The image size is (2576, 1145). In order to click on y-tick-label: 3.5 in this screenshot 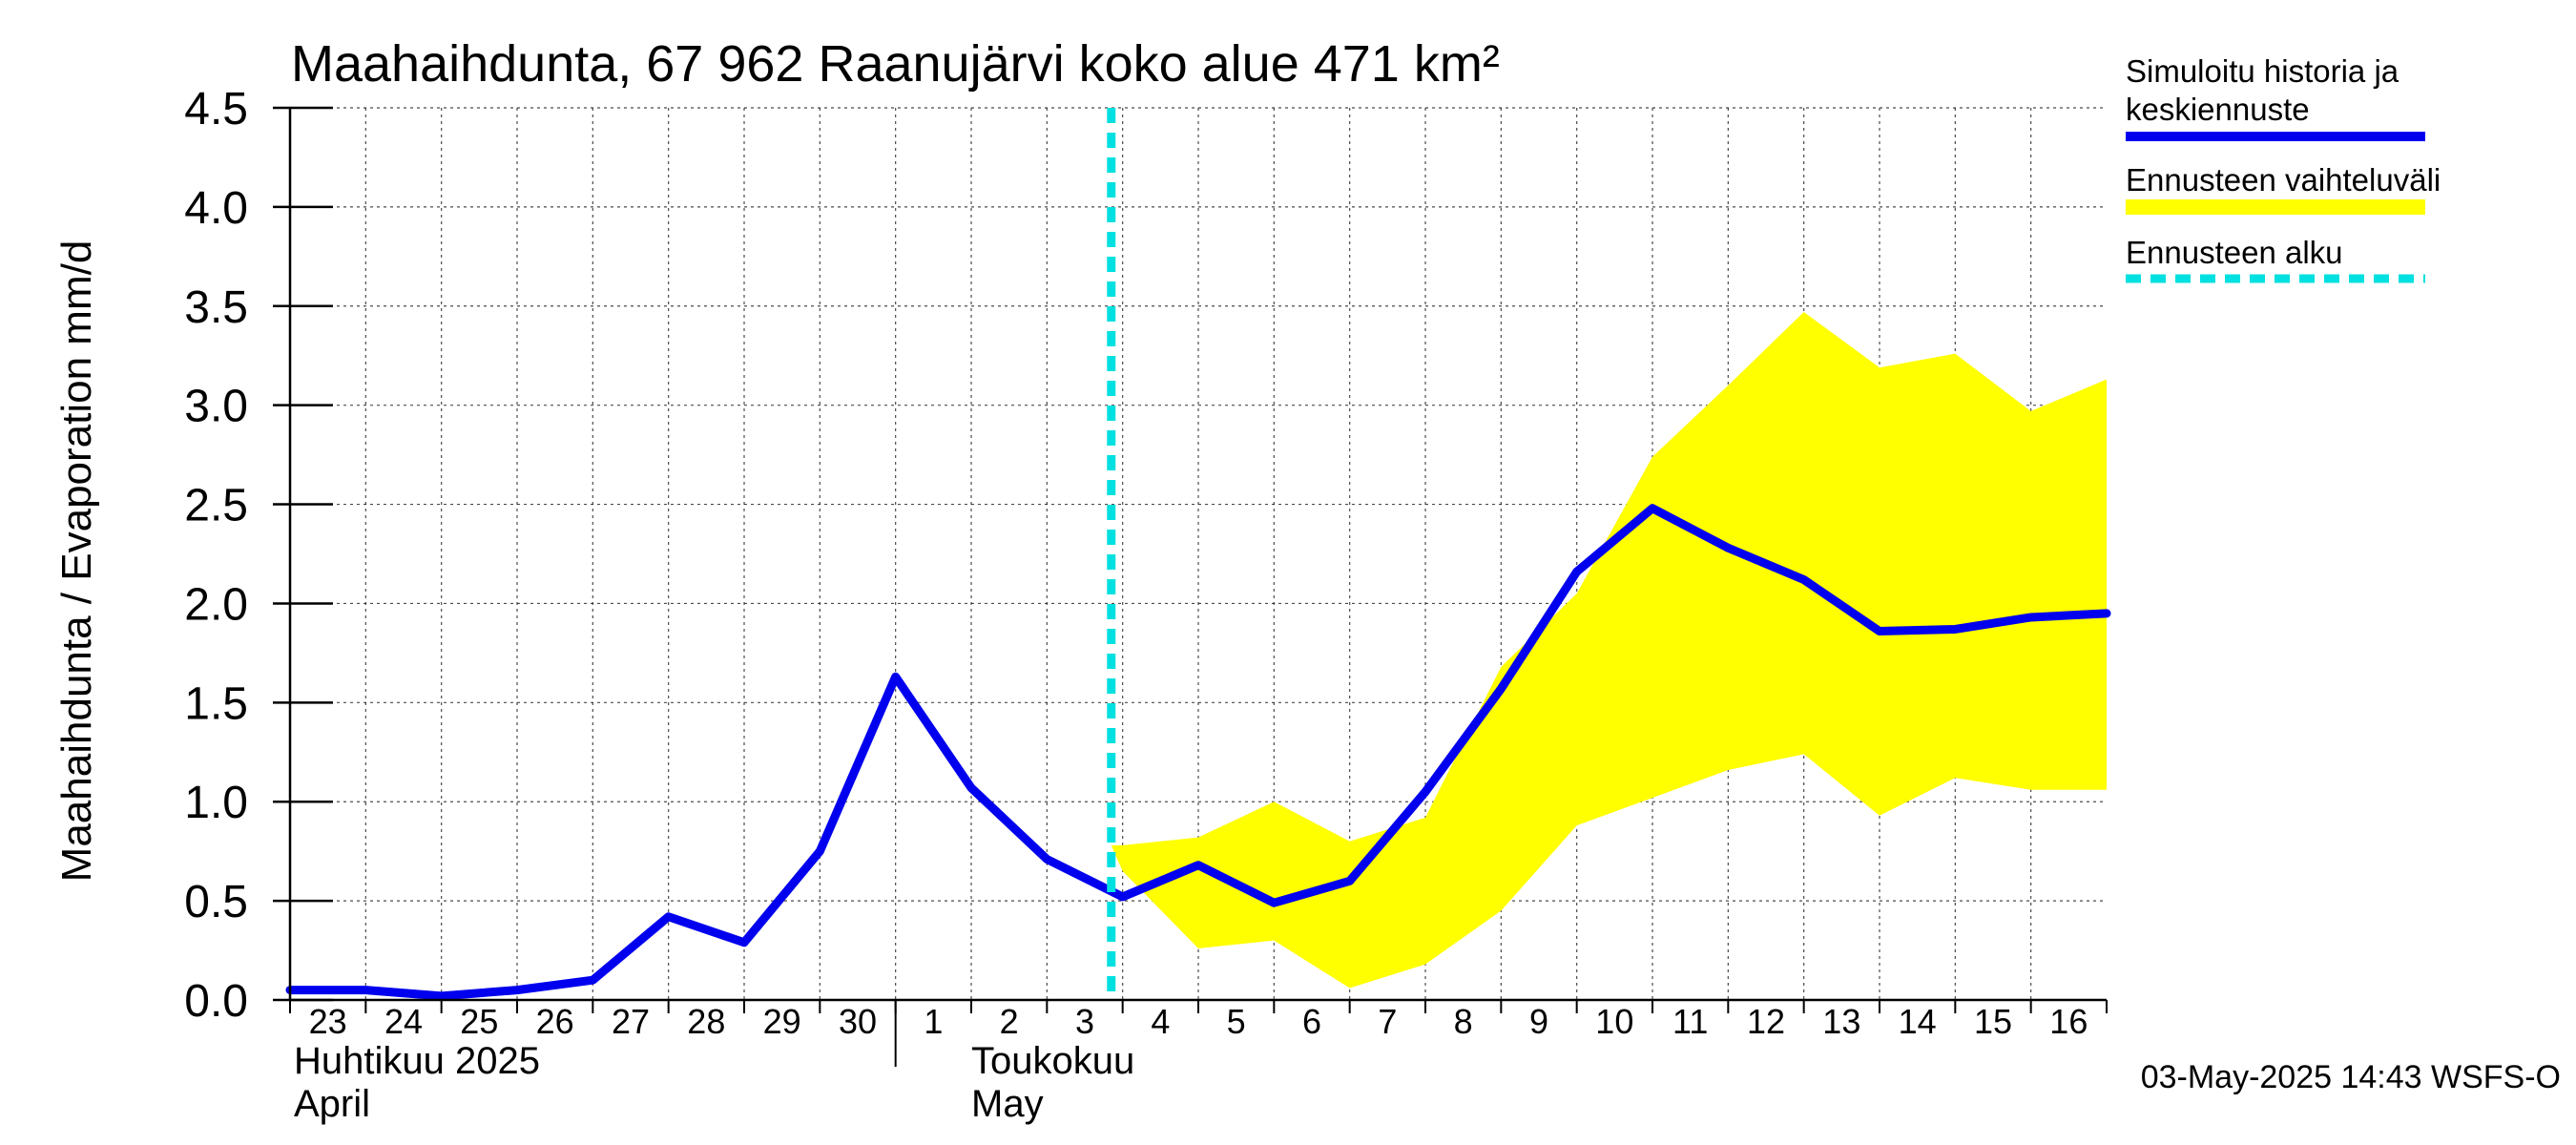, I will do `click(216, 308)`.